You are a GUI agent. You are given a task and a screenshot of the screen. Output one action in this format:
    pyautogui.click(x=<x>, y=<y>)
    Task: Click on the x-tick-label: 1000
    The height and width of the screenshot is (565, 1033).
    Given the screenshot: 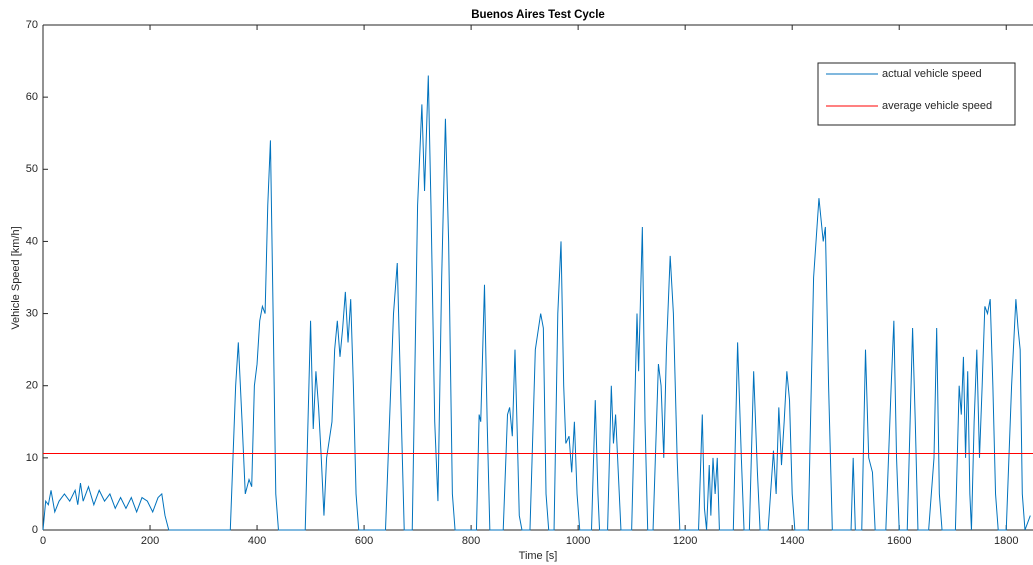 What is the action you would take?
    pyautogui.click(x=578, y=541)
    